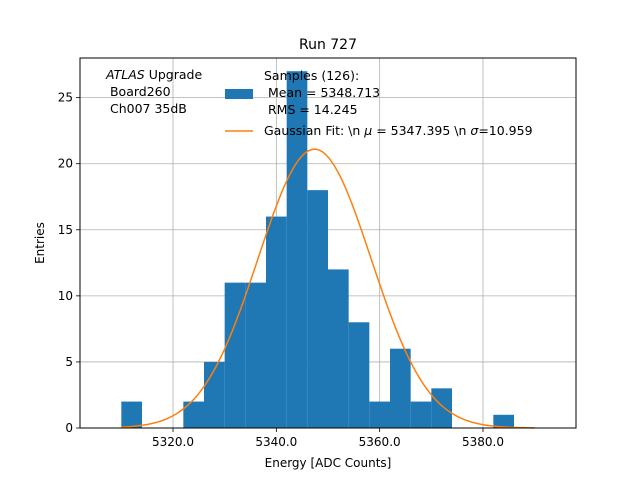 The width and height of the screenshot is (640, 480). Describe the element at coordinates (69, 428) in the screenshot. I see `y-tick-label: 0` at that location.